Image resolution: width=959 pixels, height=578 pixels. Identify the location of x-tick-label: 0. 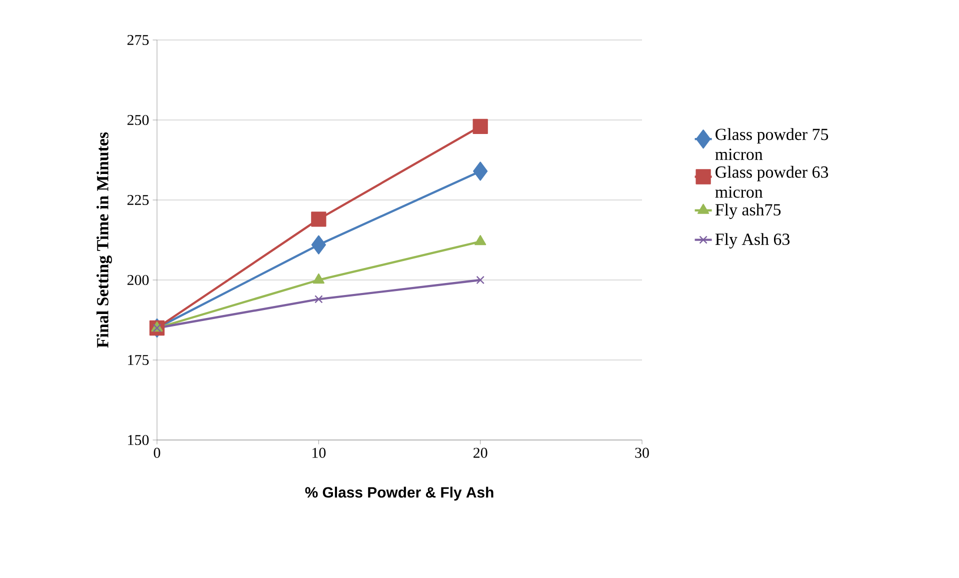
(157, 453).